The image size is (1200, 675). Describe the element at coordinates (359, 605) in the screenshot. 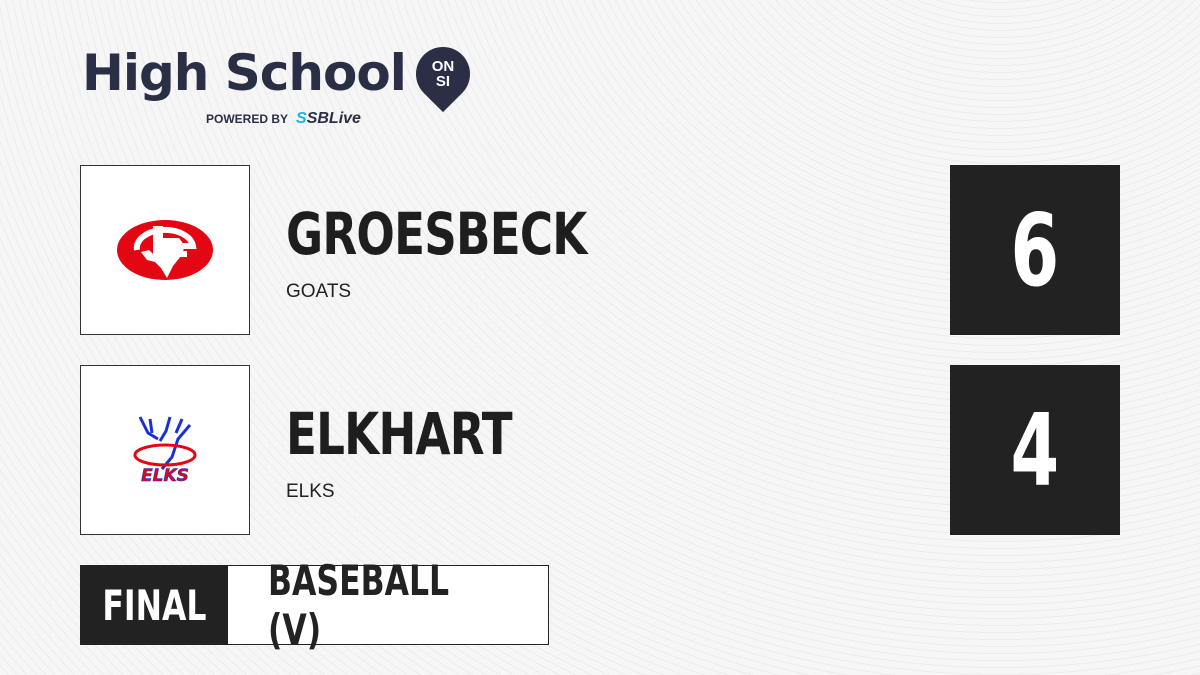

I see `sport-label: BASEBALL (V)` at that location.